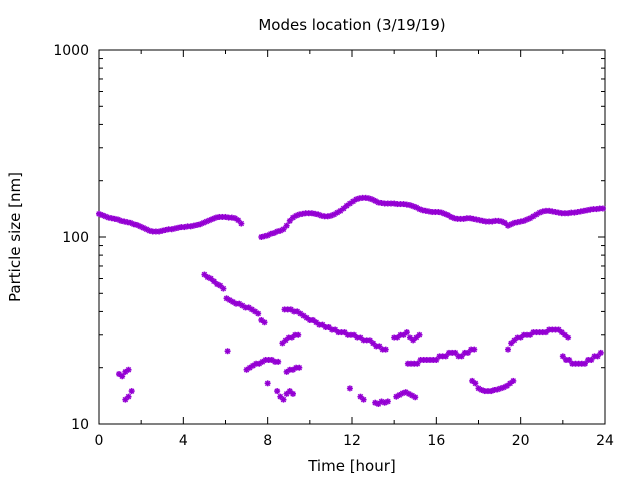 The height and width of the screenshot is (480, 640). What do you see at coordinates (183, 441) in the screenshot?
I see `x-tick-label: 4` at bounding box center [183, 441].